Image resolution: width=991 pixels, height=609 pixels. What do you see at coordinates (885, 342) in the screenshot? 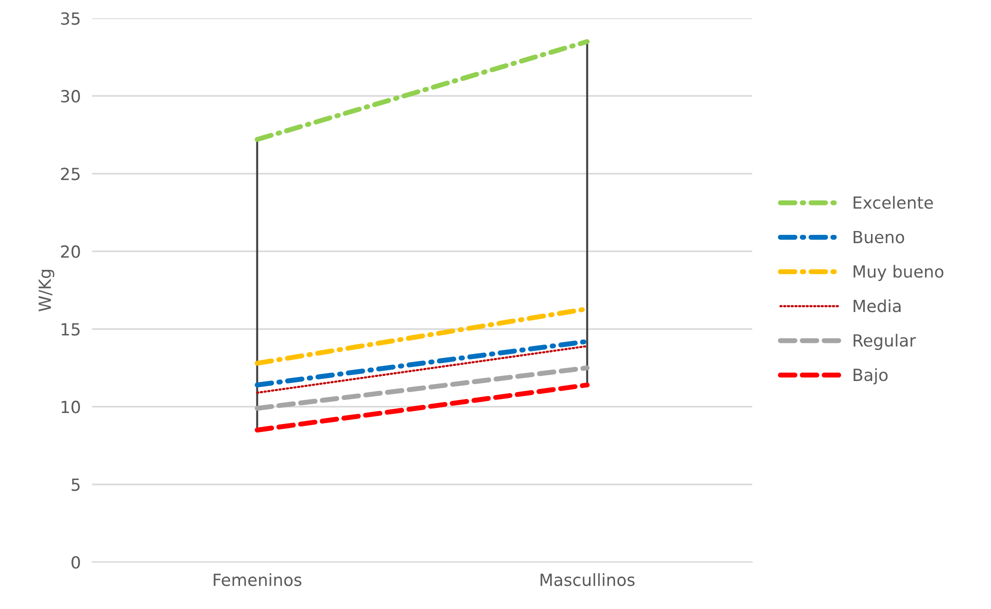
I see `legend-label: Regular` at bounding box center [885, 342].